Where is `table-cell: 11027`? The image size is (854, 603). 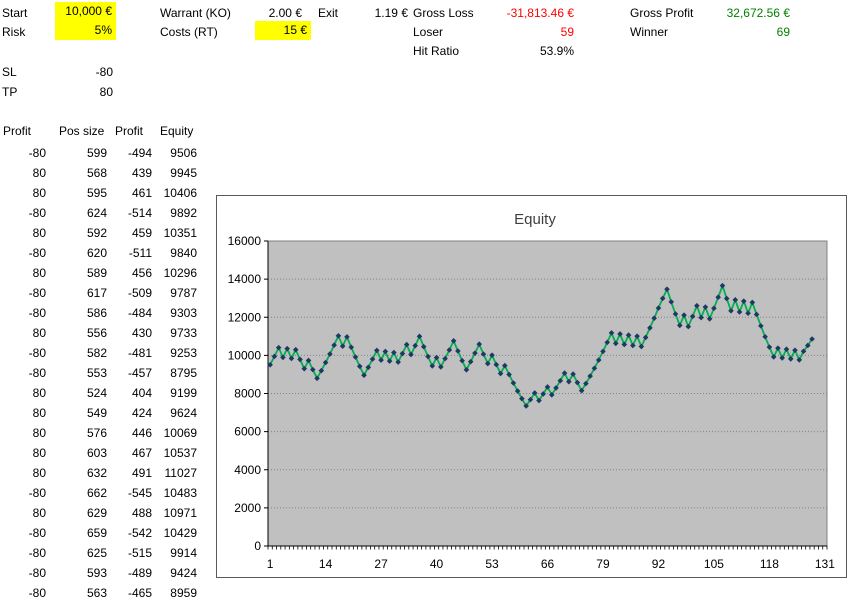
table-cell: 11027 is located at coordinates (180, 473).